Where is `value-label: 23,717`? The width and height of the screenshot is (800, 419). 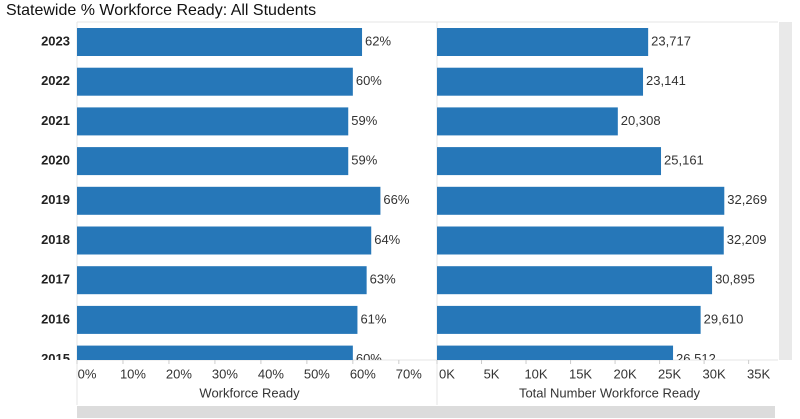 value-label: 23,717 is located at coordinates (671, 40).